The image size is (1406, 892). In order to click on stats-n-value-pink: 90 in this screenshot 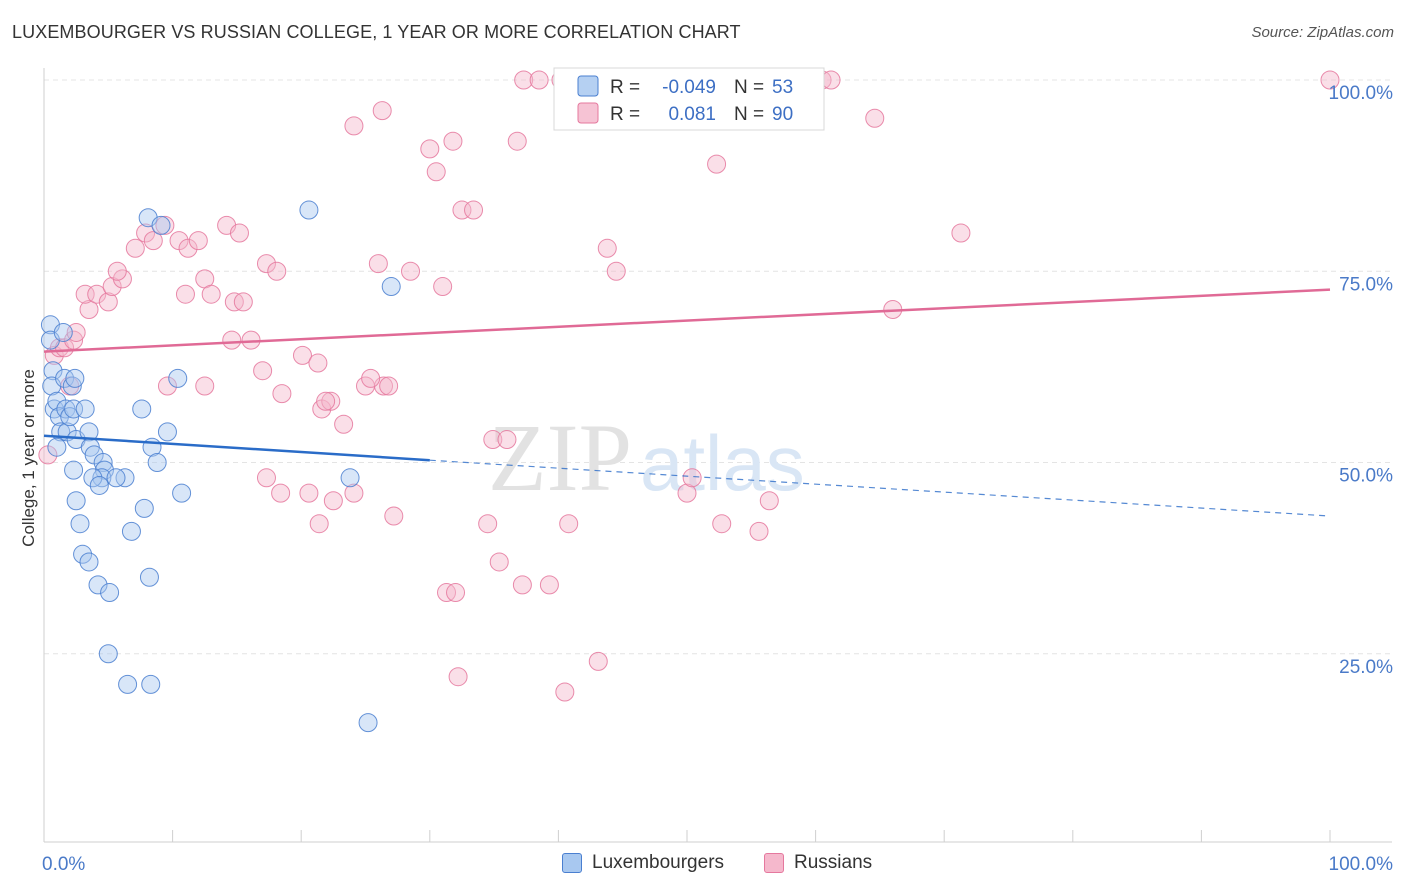, I will do `click(782, 114)`.